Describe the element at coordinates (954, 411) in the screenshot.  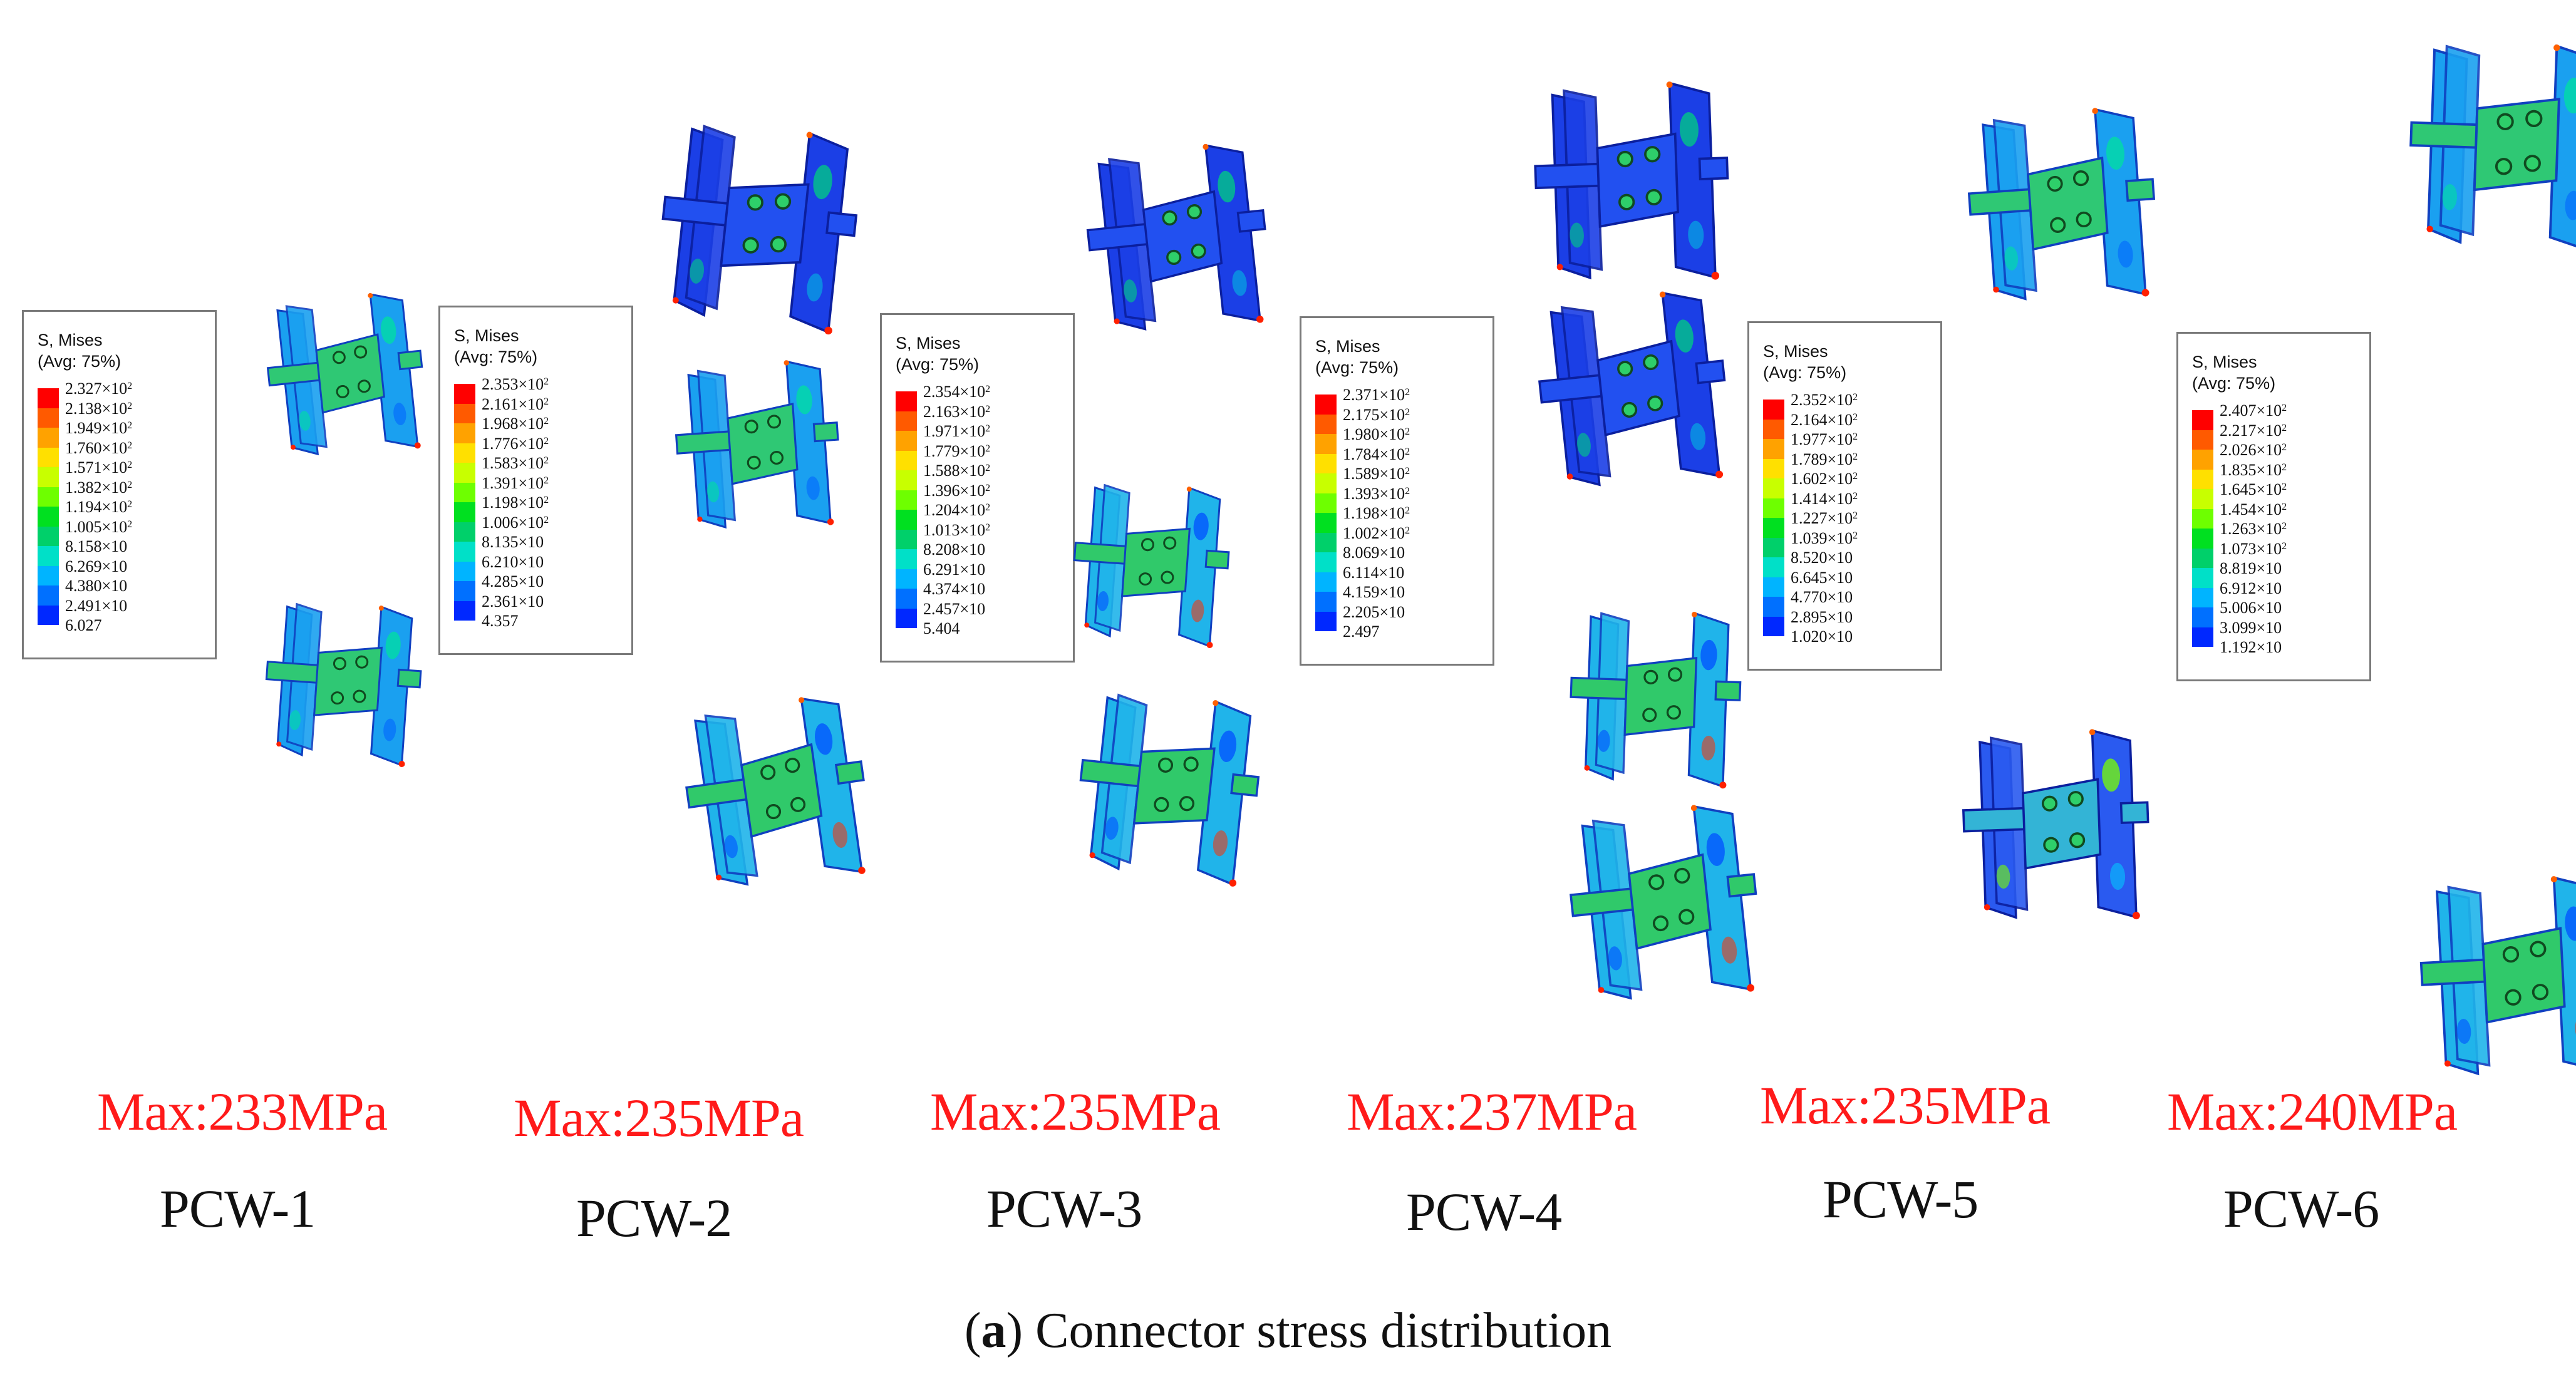
I see `tick-mantissa: 2.163×10` at that location.